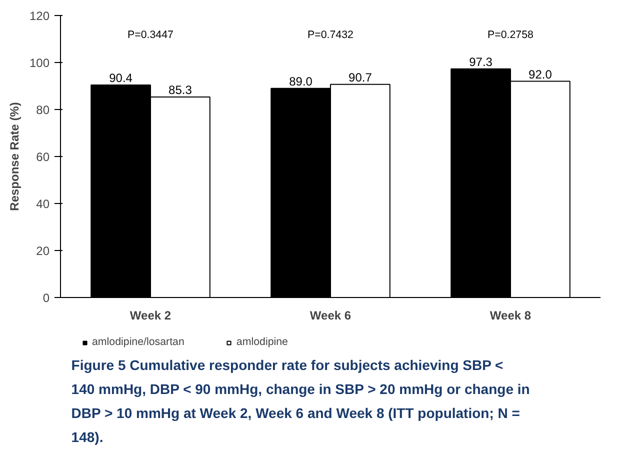  What do you see at coordinates (43, 110) in the screenshot?
I see `y-tick-label: 80` at bounding box center [43, 110].